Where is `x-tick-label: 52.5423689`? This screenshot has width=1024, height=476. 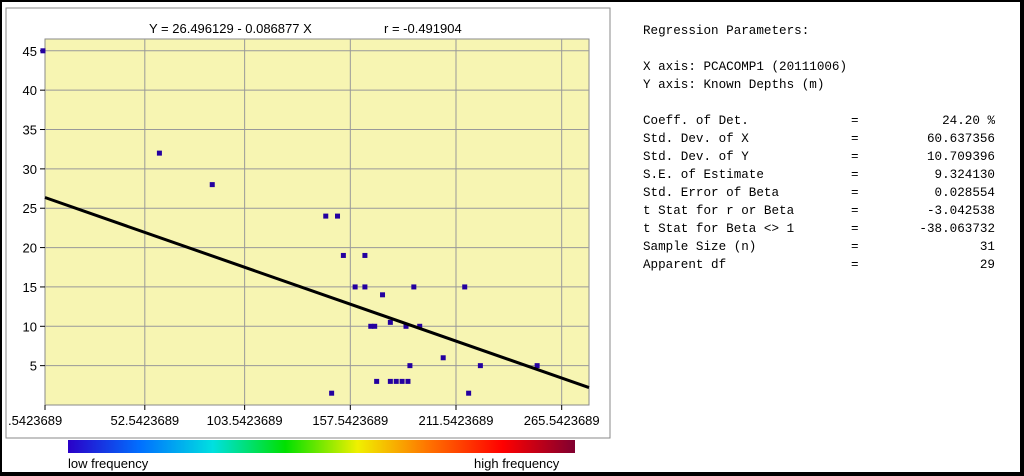 x-tick-label: 52.5423689 is located at coordinates (144, 420).